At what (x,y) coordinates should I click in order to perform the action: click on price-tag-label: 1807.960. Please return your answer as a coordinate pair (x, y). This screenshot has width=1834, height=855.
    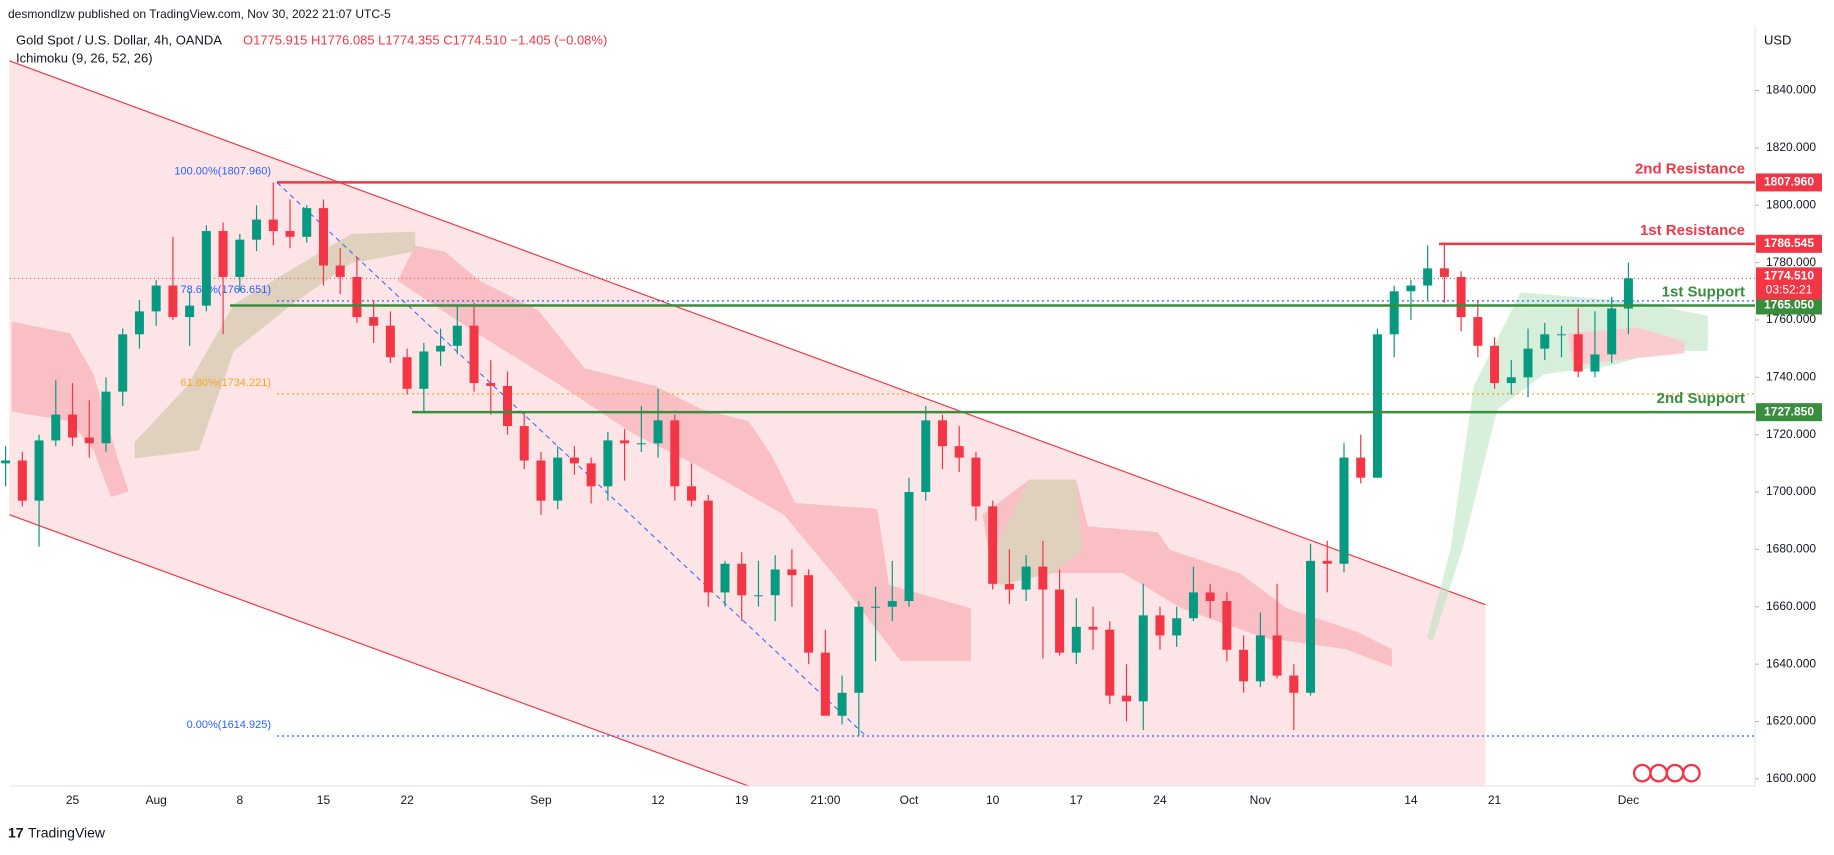
    Looking at the image, I should click on (1789, 182).